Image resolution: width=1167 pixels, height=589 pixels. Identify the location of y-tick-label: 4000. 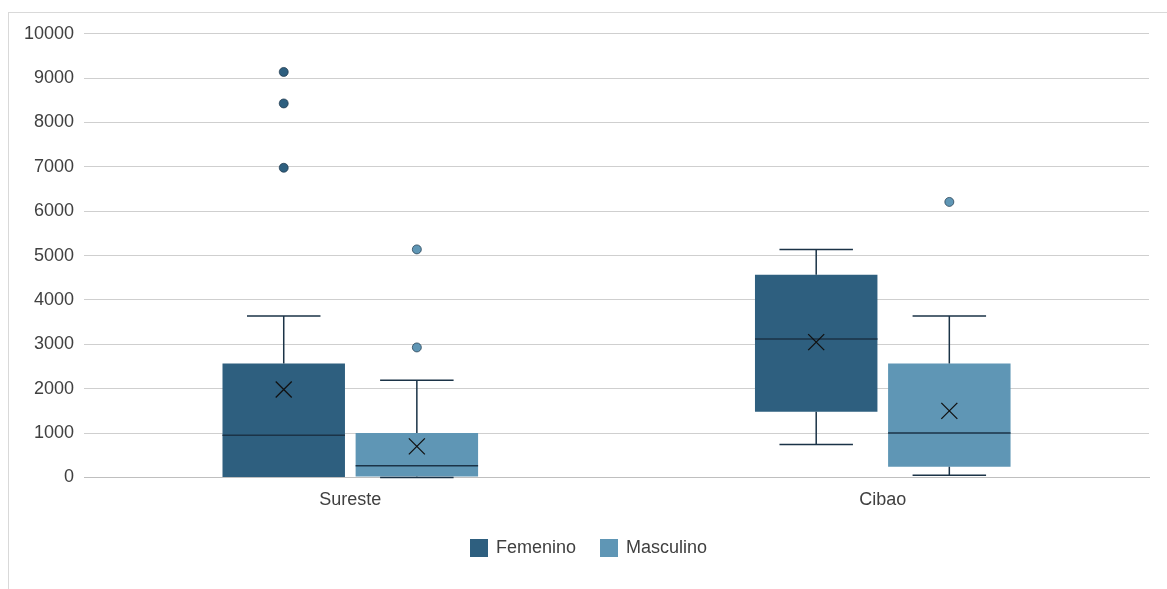
(54, 298).